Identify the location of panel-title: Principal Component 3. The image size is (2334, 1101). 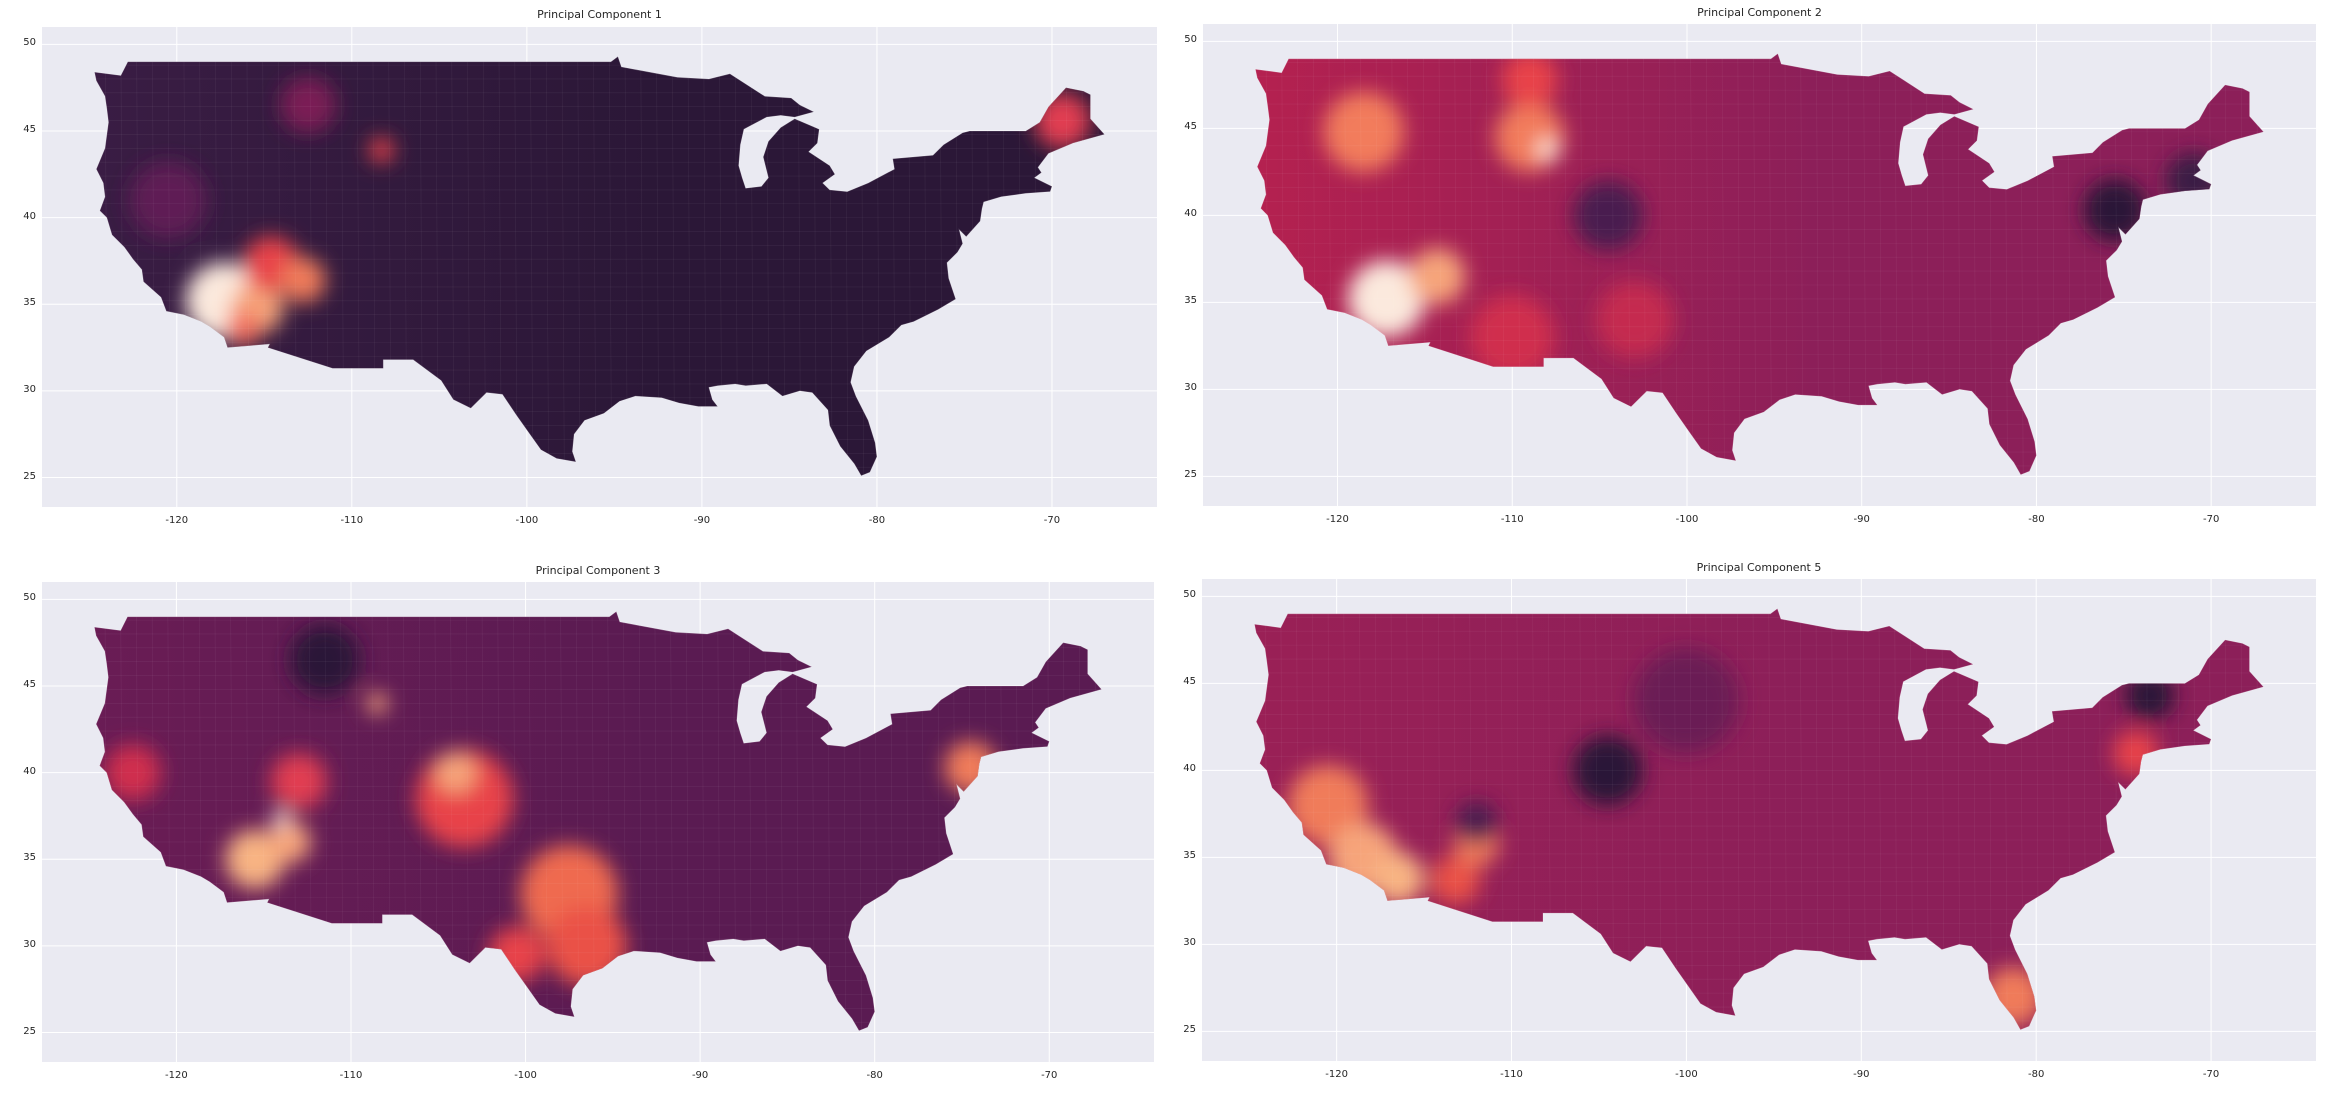
(598, 570).